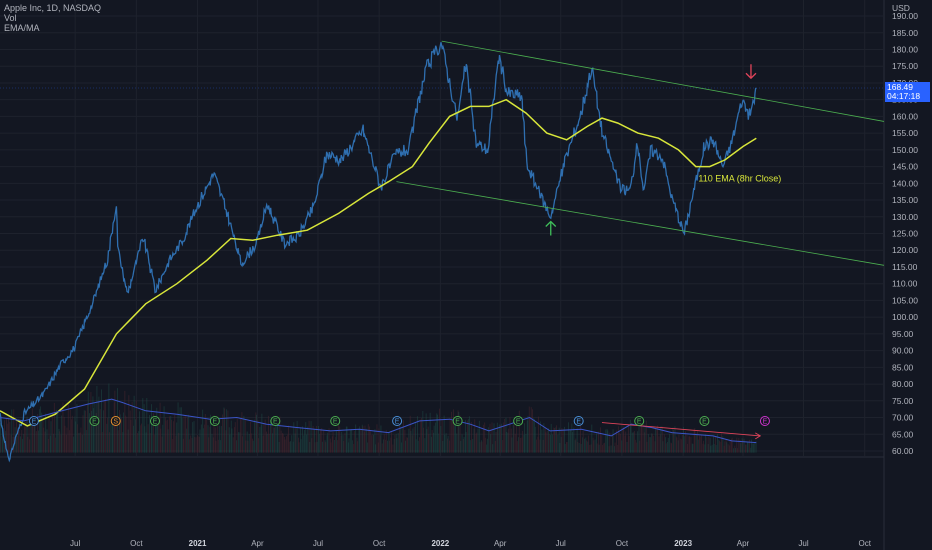 The width and height of the screenshot is (932, 550). What do you see at coordinates (275, 422) in the screenshot?
I see `earnings-marker-letter: E` at bounding box center [275, 422].